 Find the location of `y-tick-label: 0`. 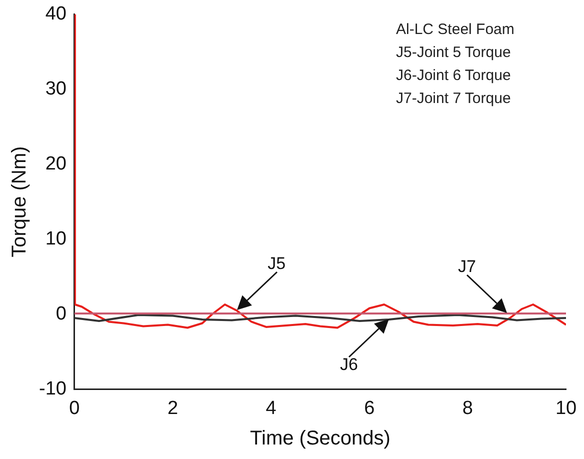

y-tick-label: 0 is located at coordinates (61, 313).